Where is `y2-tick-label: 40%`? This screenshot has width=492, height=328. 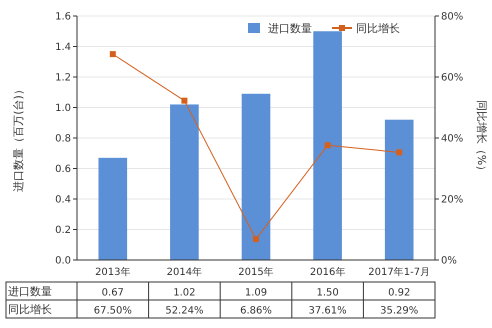
y2-tick-label: 40% is located at coordinates (452, 139).